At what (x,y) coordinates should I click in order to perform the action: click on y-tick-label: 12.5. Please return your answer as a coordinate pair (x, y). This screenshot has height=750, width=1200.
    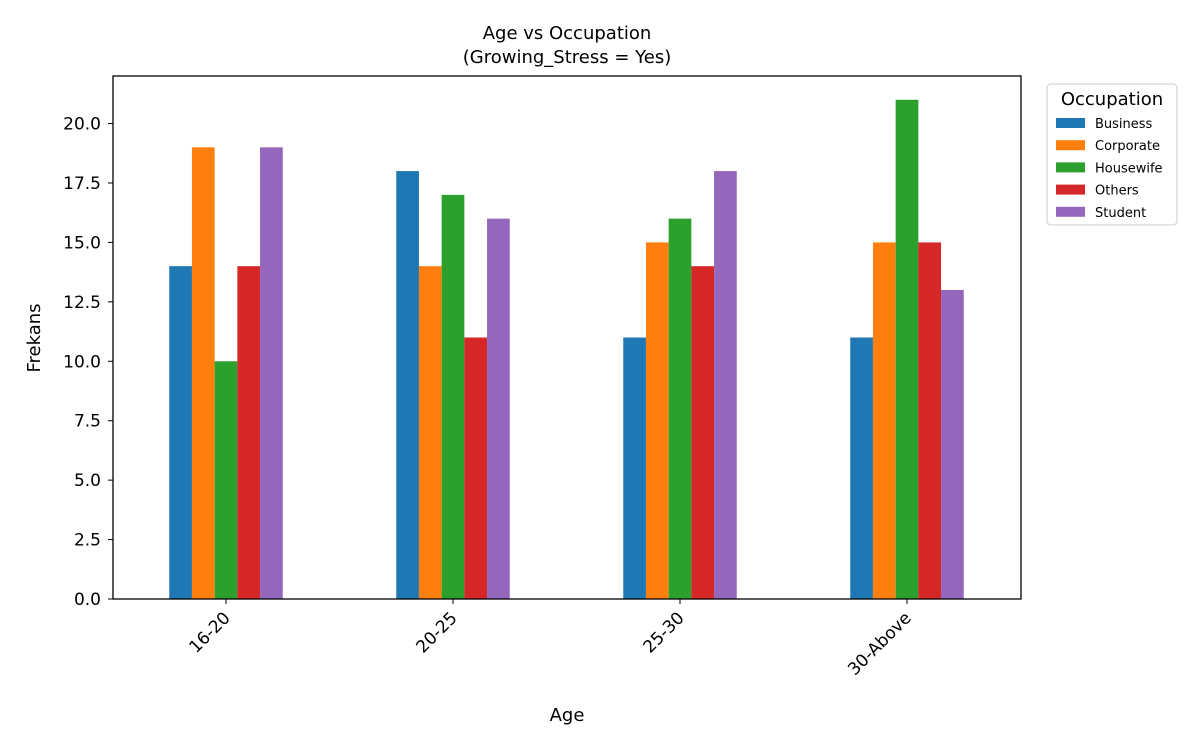
    Looking at the image, I should click on (82, 303).